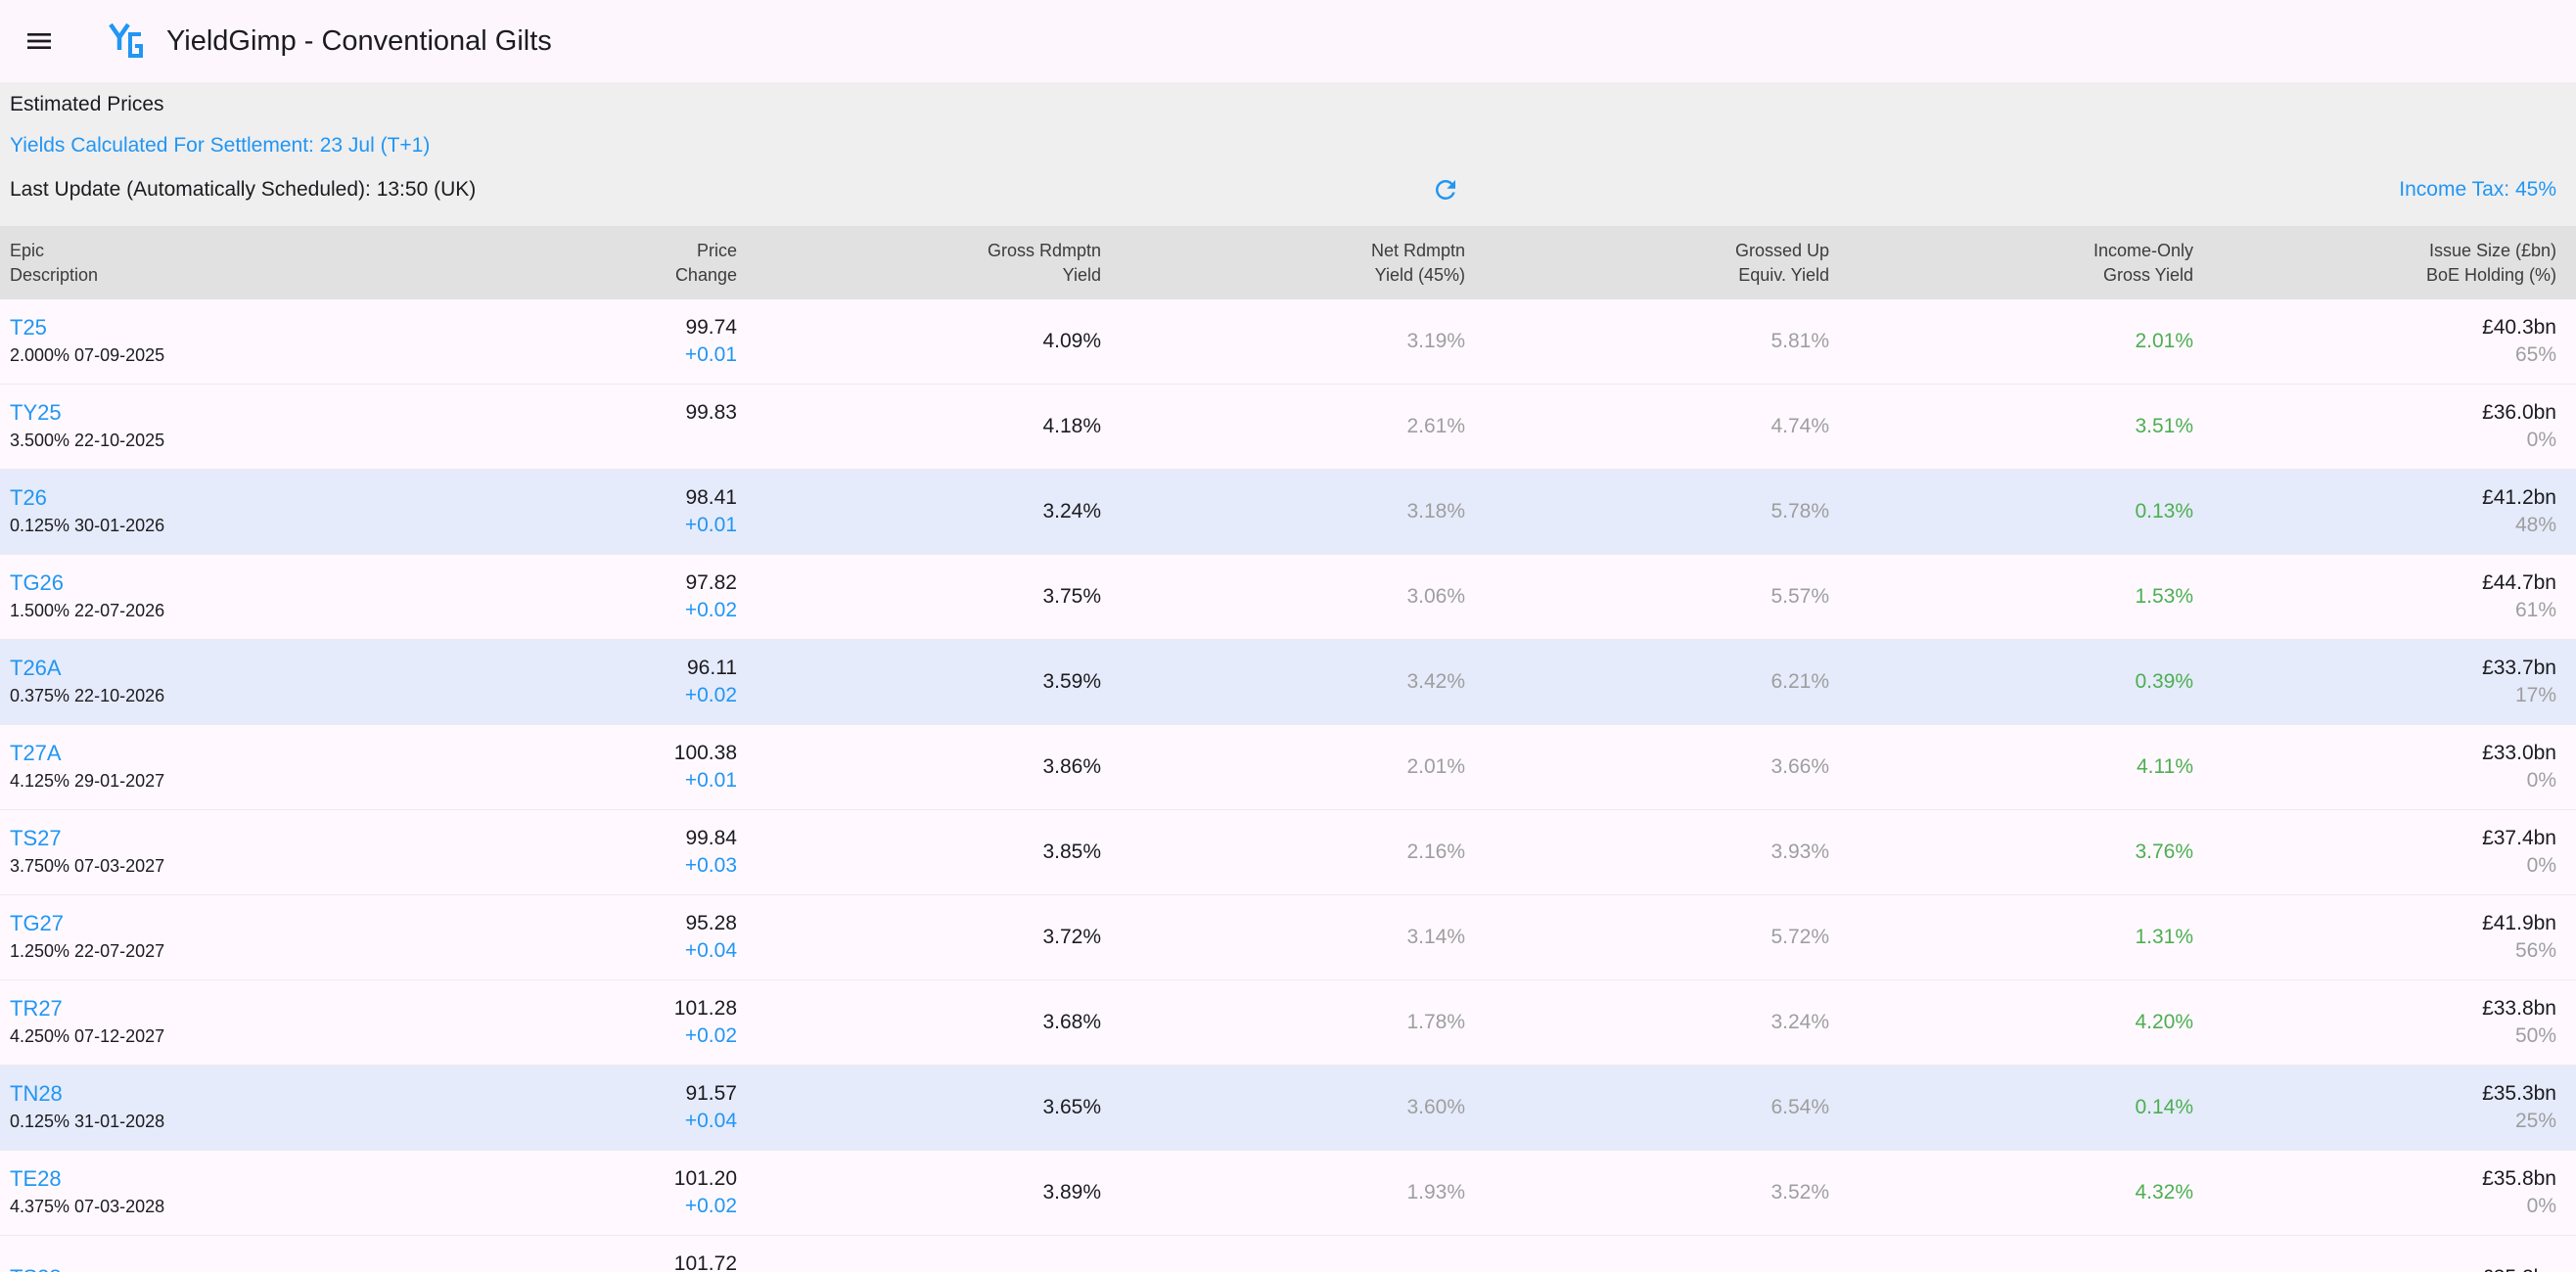  I want to click on grossed-up-yield-value: 6.54%, so click(1800, 1107).